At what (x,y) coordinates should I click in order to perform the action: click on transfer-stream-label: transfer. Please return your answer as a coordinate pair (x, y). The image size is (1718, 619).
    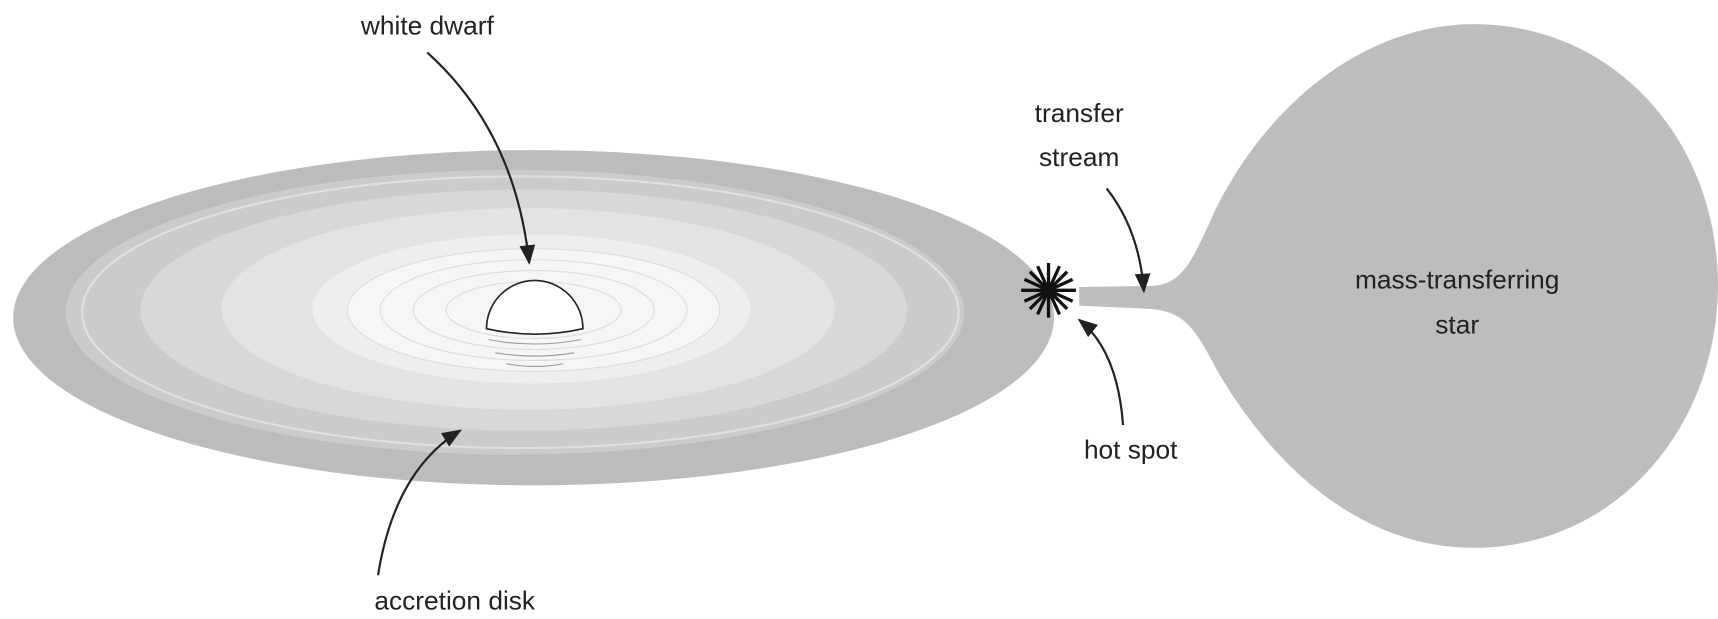
    Looking at the image, I should click on (1079, 113).